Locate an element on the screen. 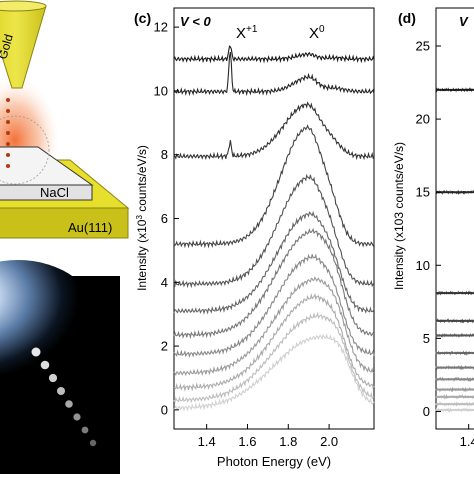  nacl-crystal-top is located at coordinates (47, 166).